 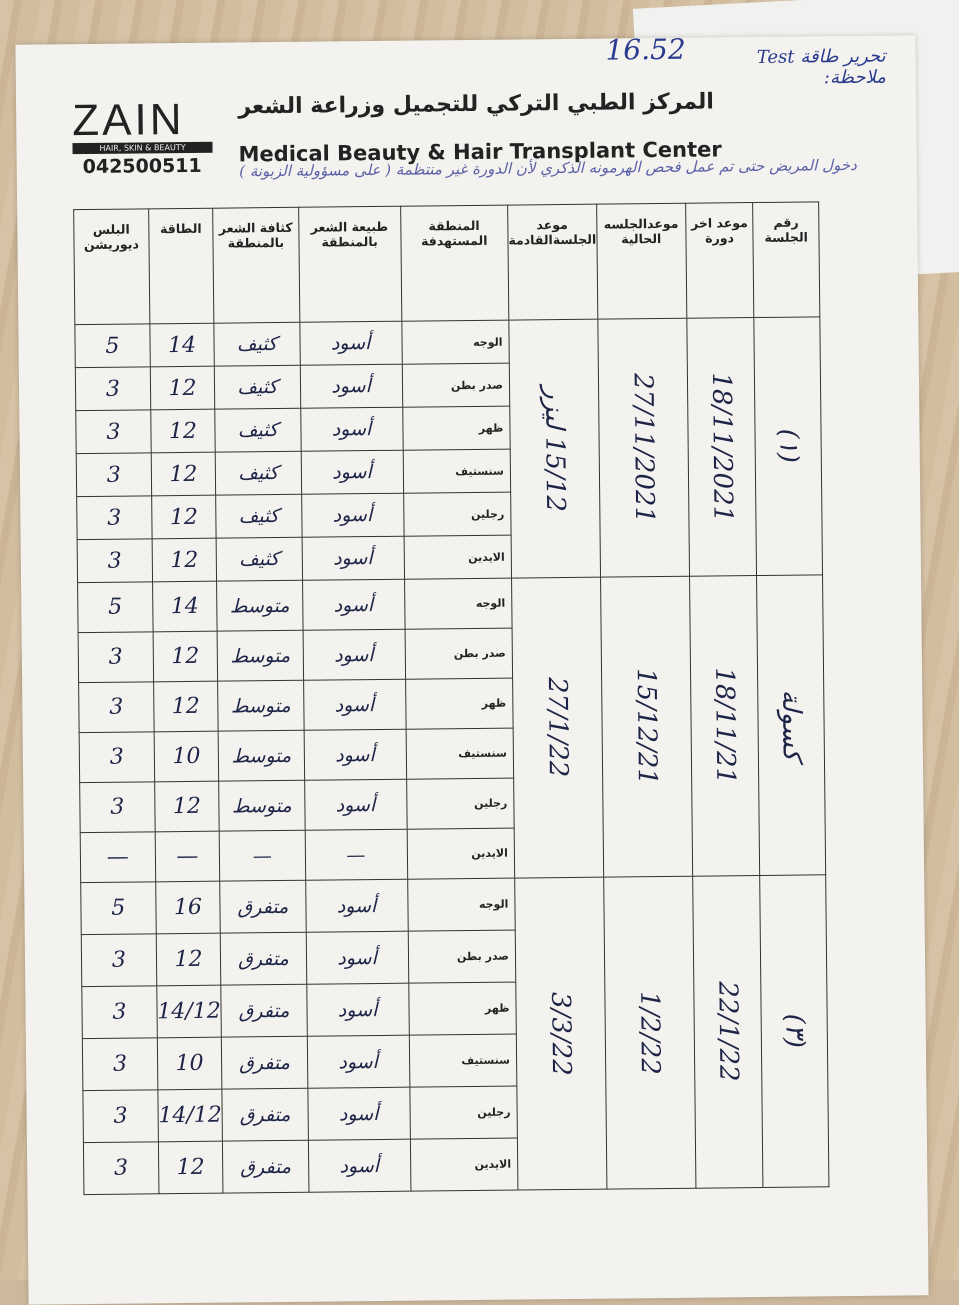 I want to click on logo: ZAIN HAIR, SKIN & BEAUTY, so click(x=142, y=125).